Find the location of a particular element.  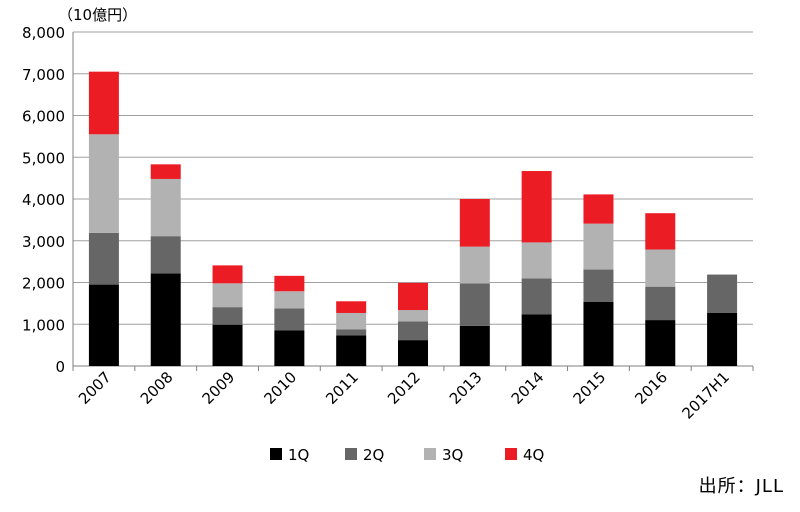

x-tick-label: 2013 is located at coordinates (466, 388).